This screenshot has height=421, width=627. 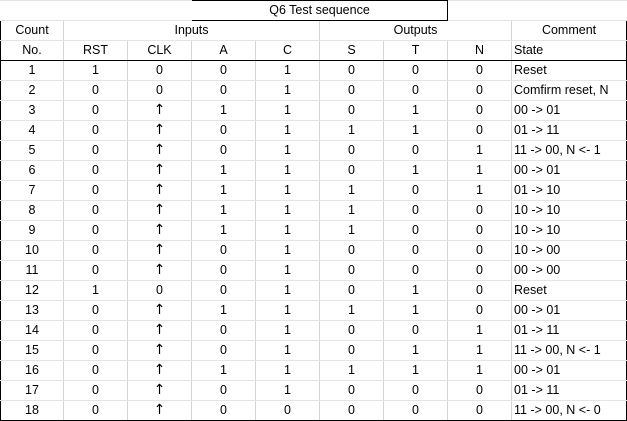 What do you see at coordinates (32, 130) in the screenshot?
I see `cell-count: 4` at bounding box center [32, 130].